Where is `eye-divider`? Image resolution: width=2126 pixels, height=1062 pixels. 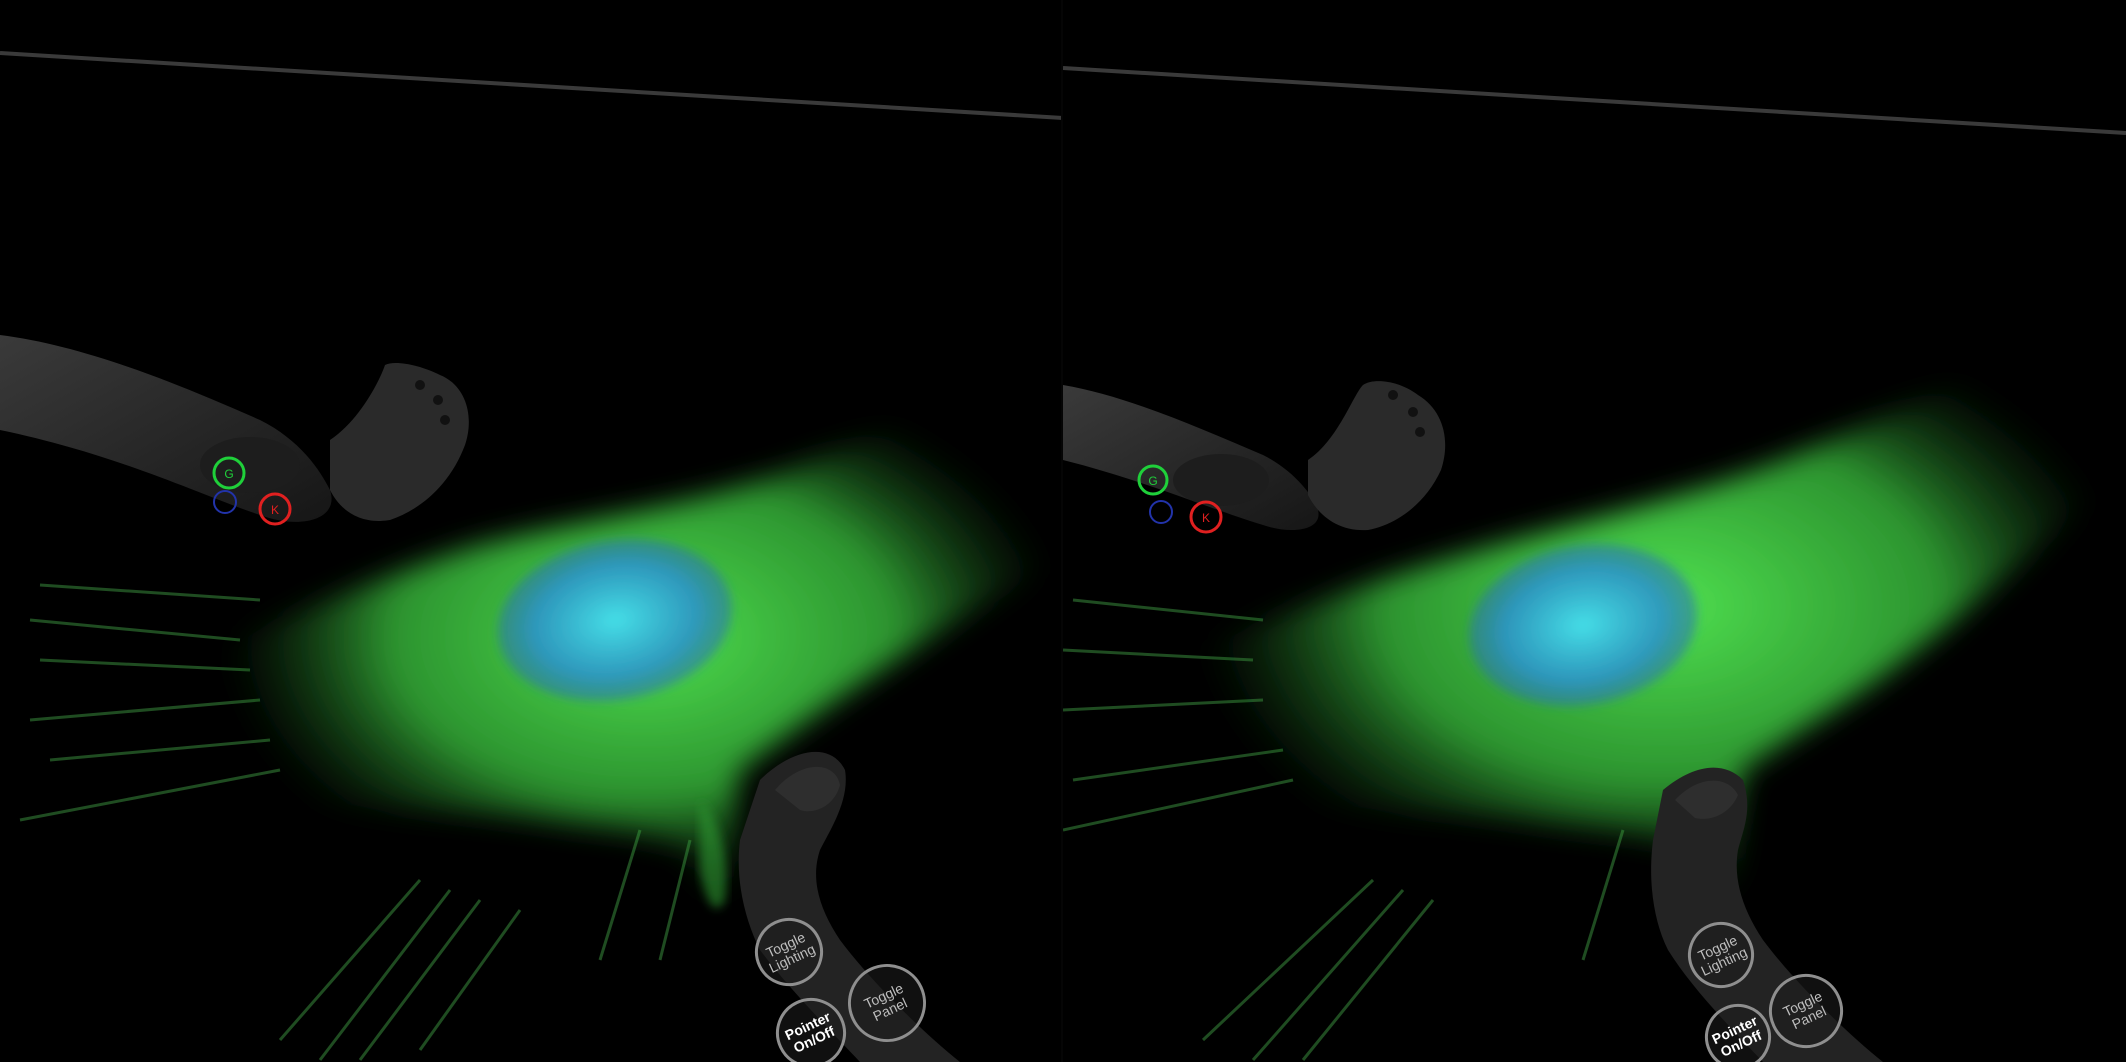
eye-divider is located at coordinates (1062, 531).